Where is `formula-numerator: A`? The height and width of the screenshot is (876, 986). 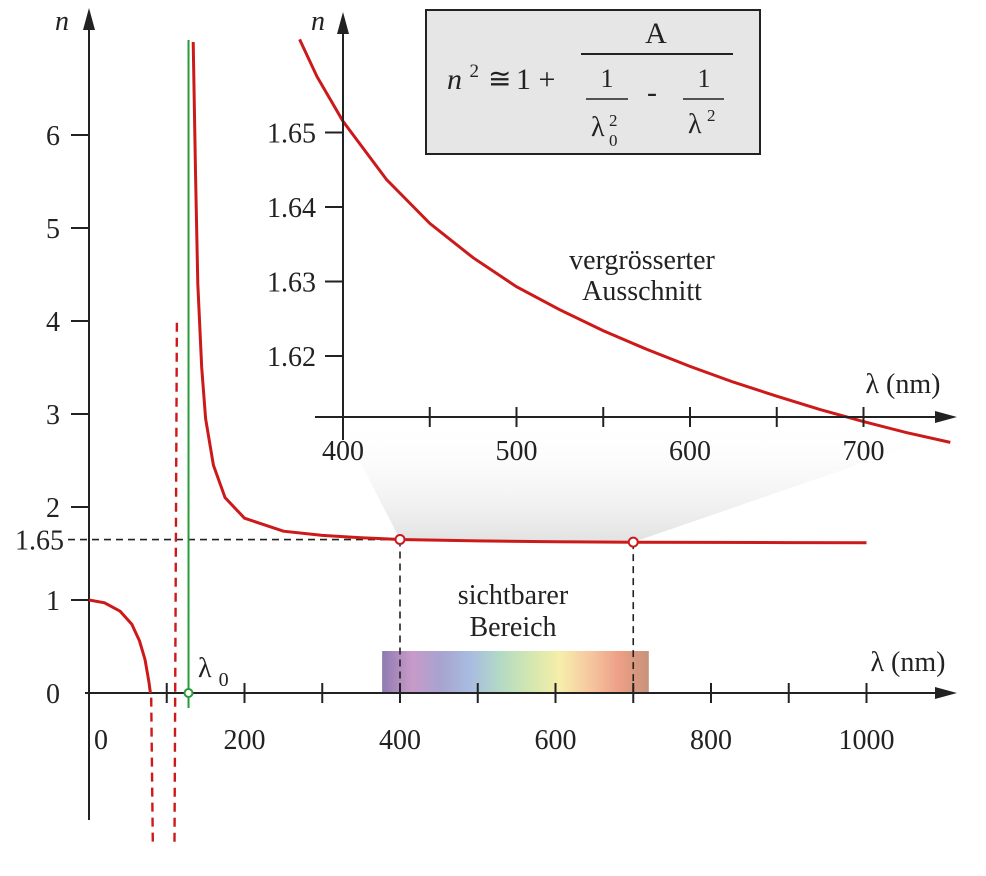 formula-numerator: A is located at coordinates (656, 33).